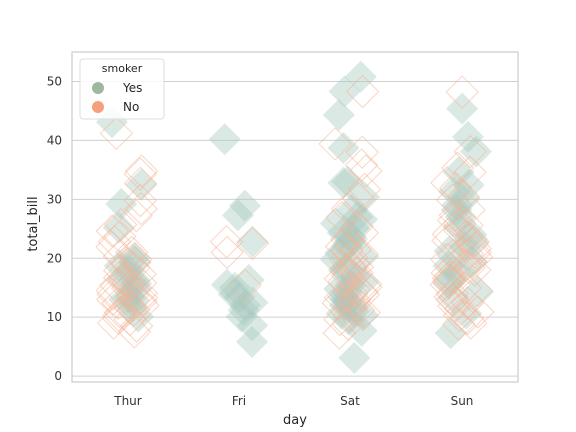  Describe the element at coordinates (127, 401) in the screenshot. I see `x-tick-label: Thur` at that location.